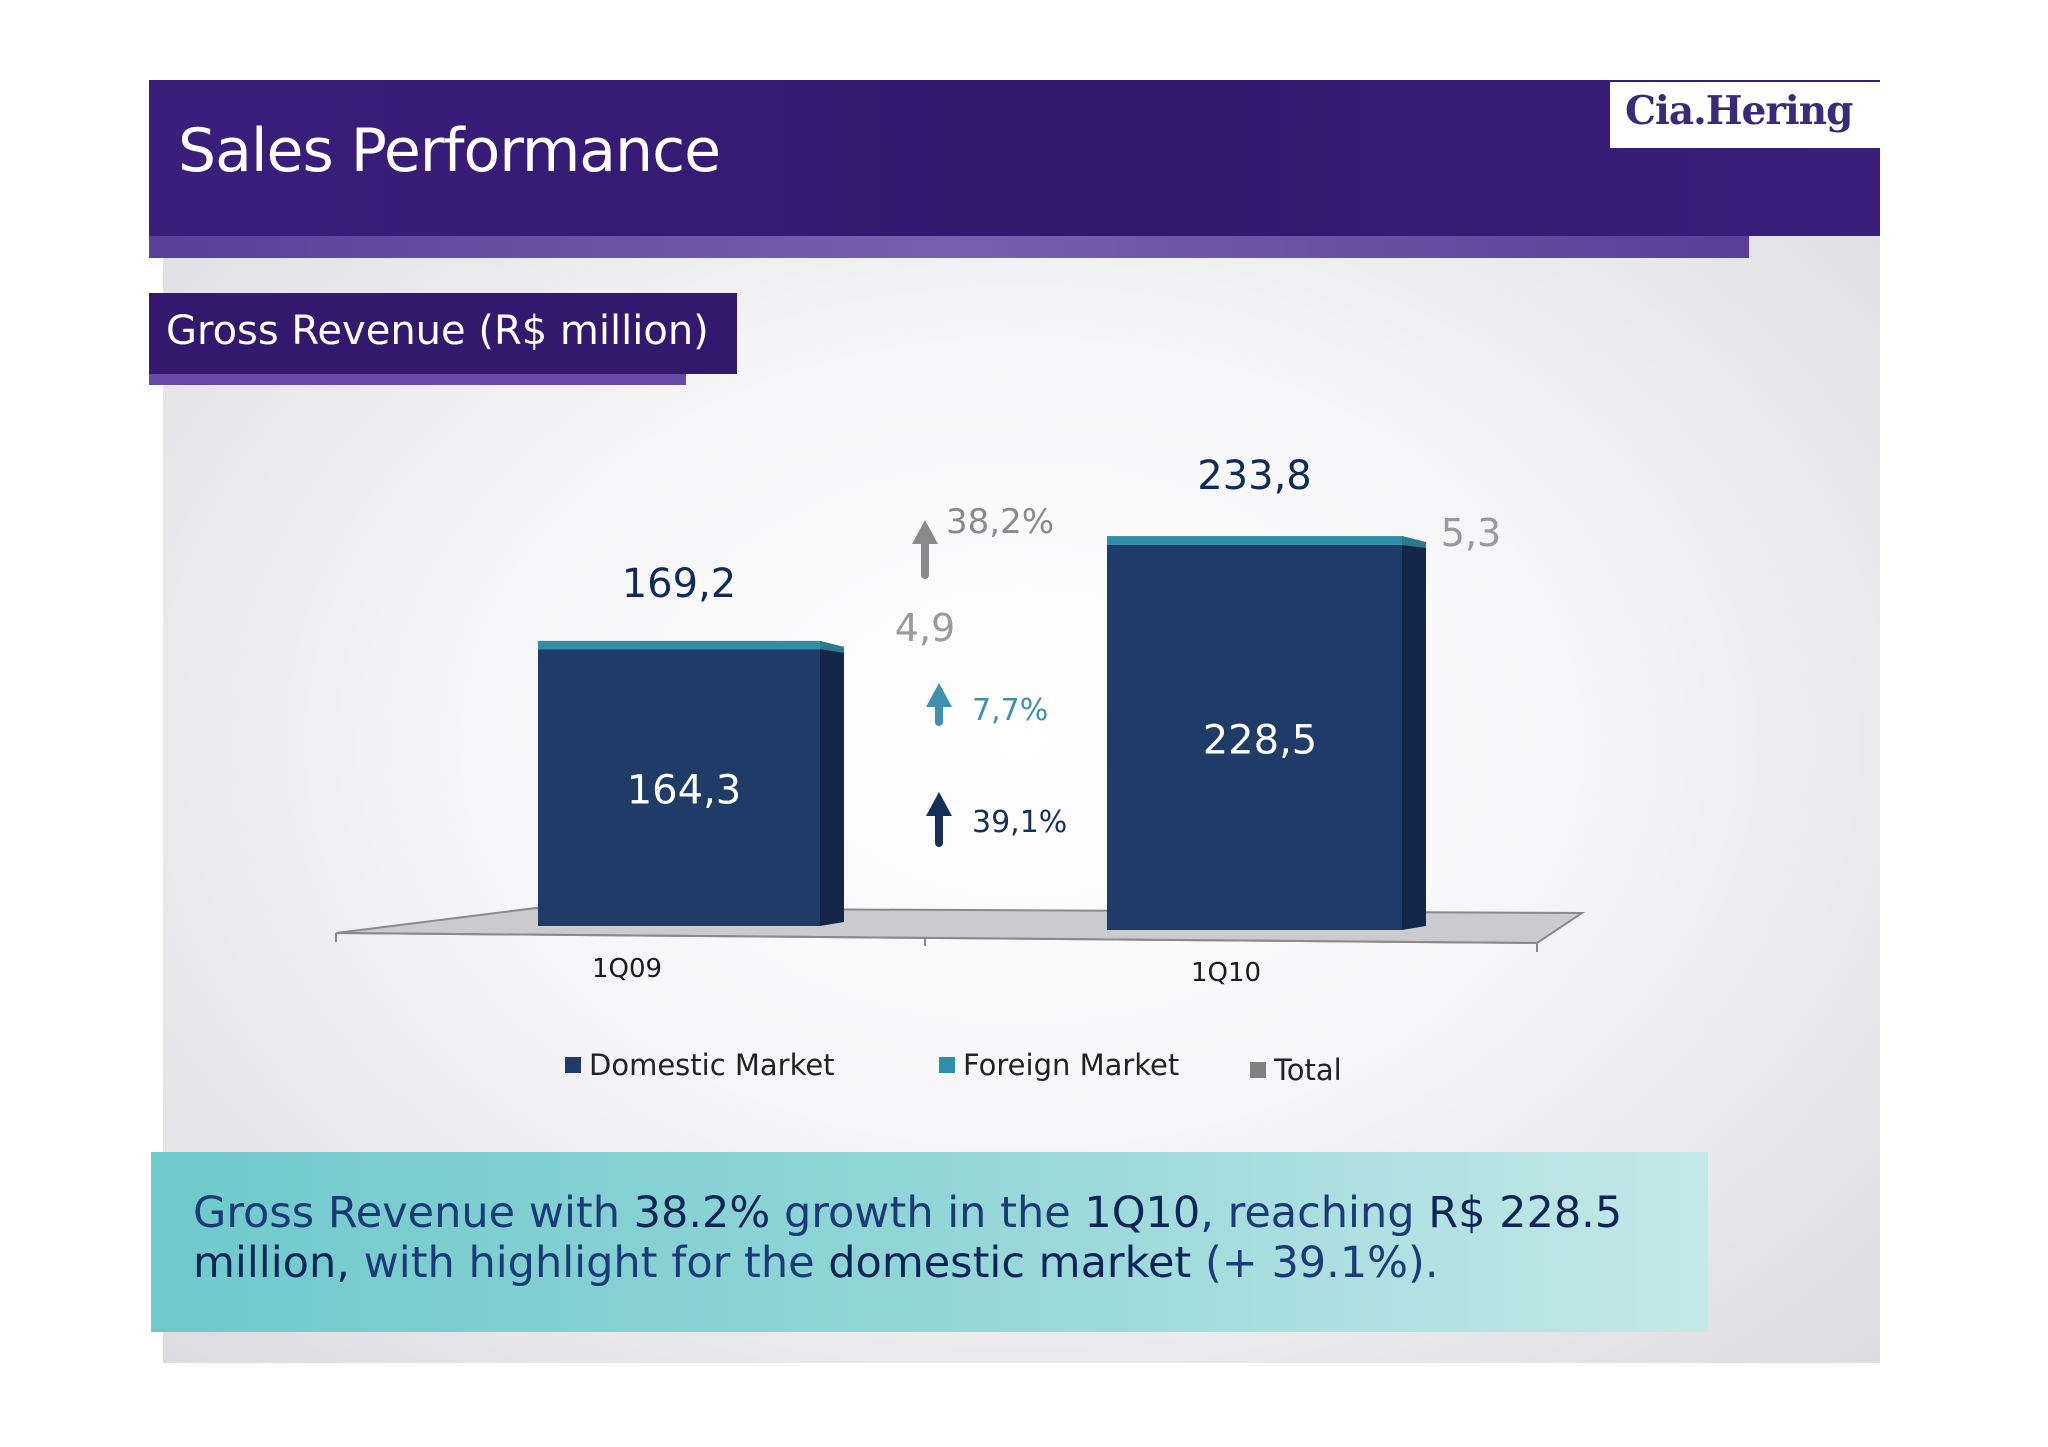 The width and height of the screenshot is (2048, 1447). I want to click on section-title: Gross Revenue (R$ million), so click(437, 331).